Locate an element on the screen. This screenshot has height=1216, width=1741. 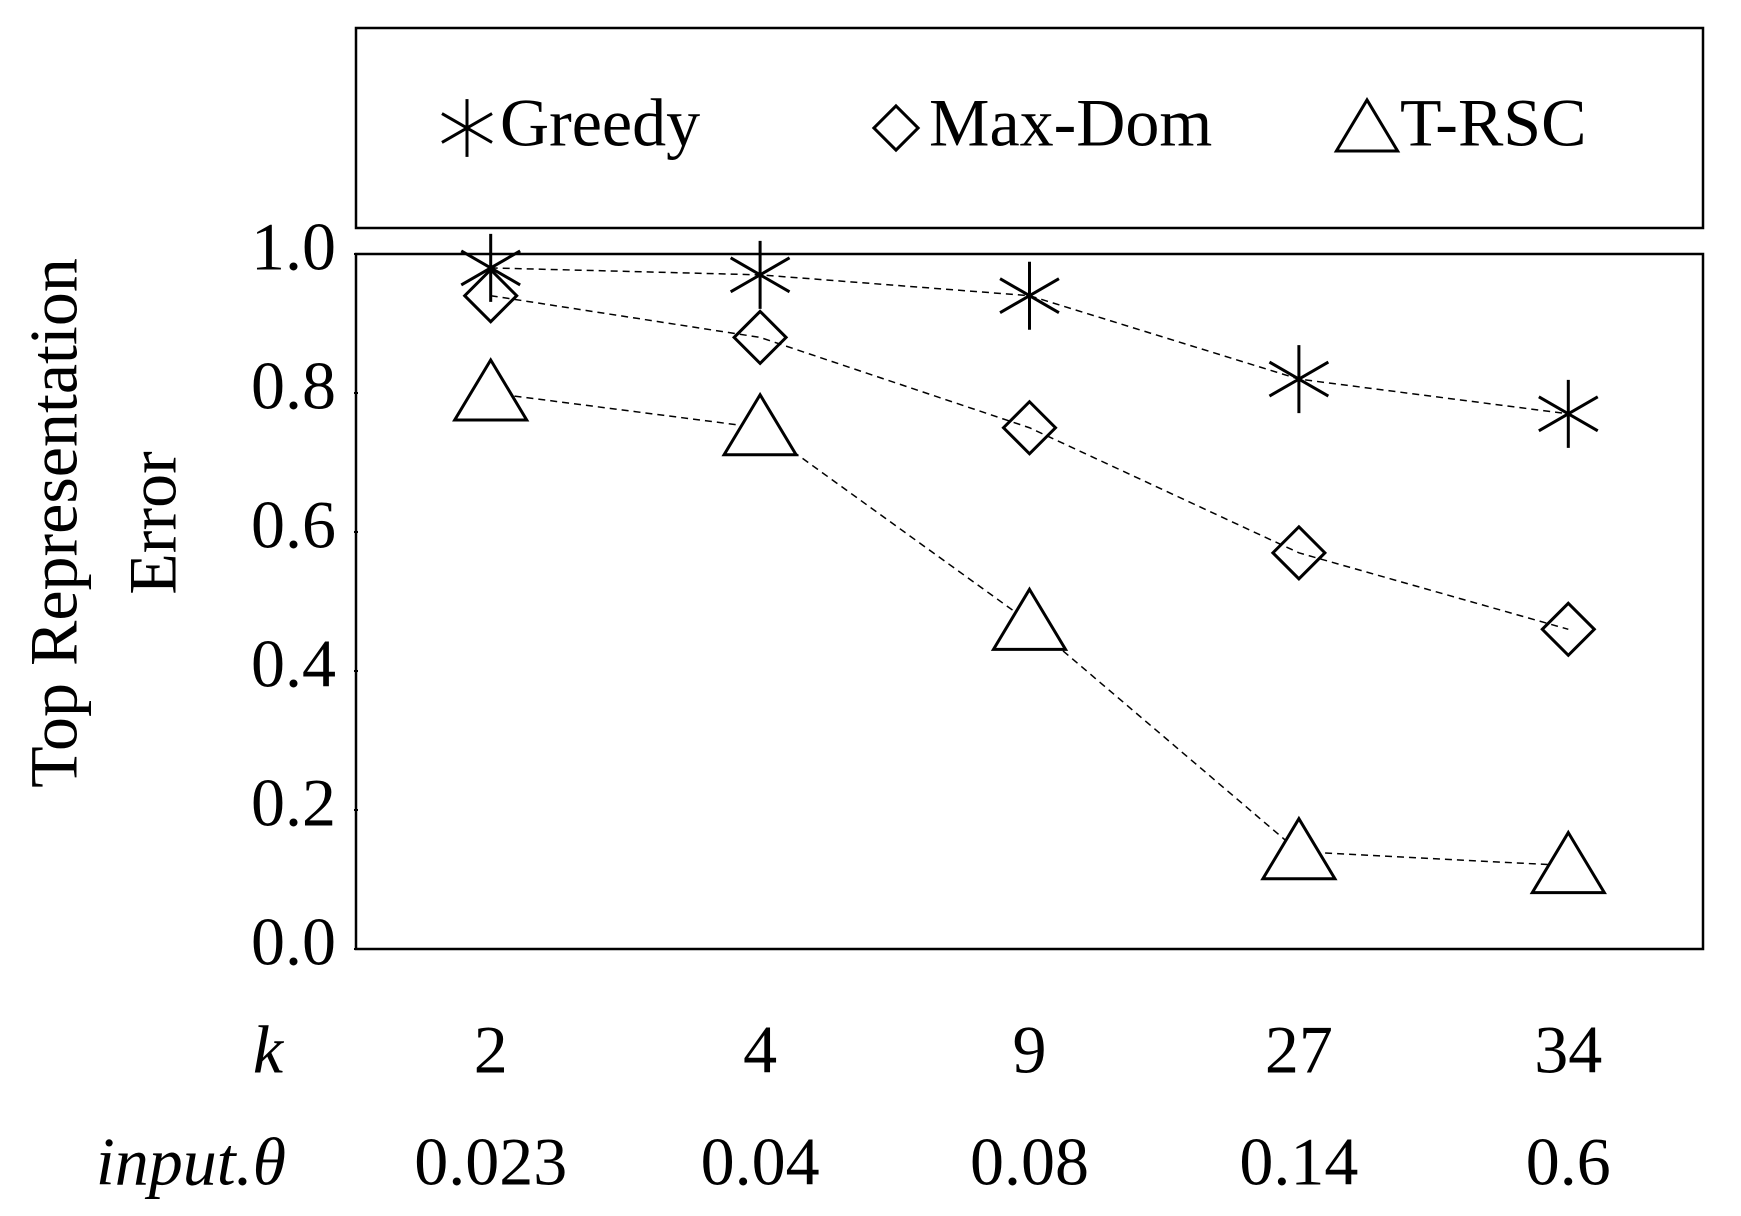
row-label: input.θ is located at coordinates (191, 1162).